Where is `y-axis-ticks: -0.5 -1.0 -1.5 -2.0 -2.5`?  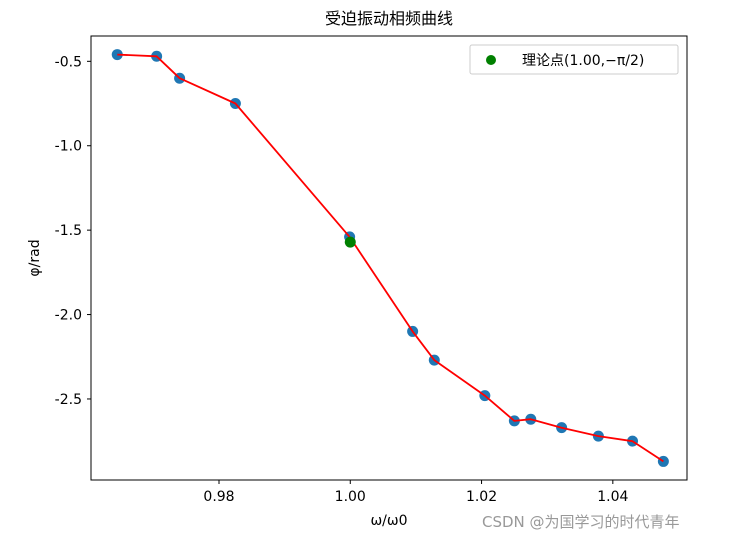
y-axis-ticks: -0.5 -1.0 -1.5 -2.0 -2.5 is located at coordinates (73, 231).